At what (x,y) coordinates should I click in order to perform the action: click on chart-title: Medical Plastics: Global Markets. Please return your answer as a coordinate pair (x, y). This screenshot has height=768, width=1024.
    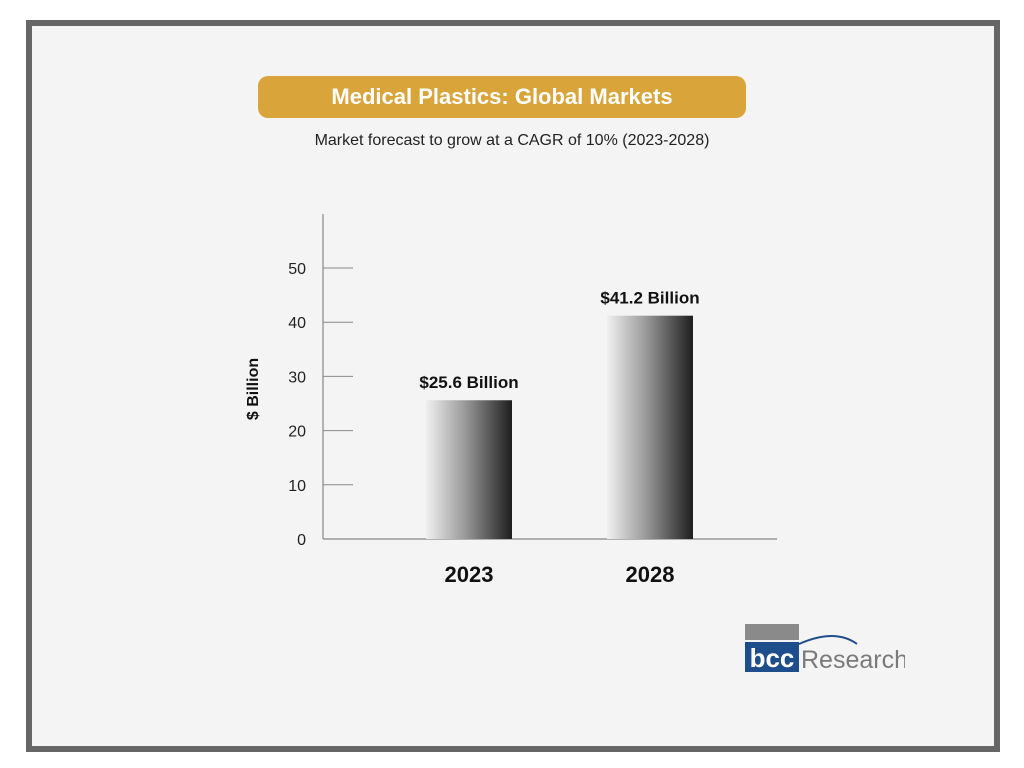
    Looking at the image, I should click on (502, 97).